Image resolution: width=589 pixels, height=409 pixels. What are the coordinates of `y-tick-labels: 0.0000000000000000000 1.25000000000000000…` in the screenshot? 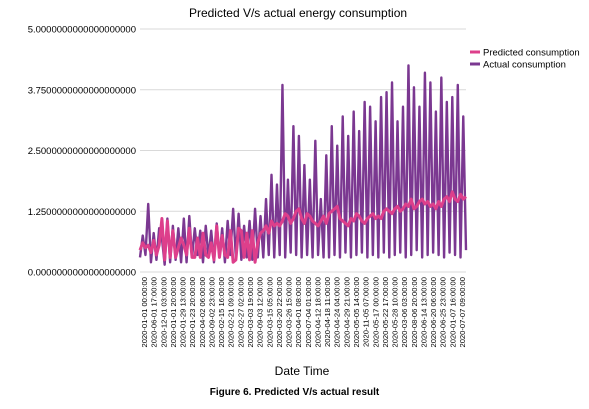 It's located at (82, 152).